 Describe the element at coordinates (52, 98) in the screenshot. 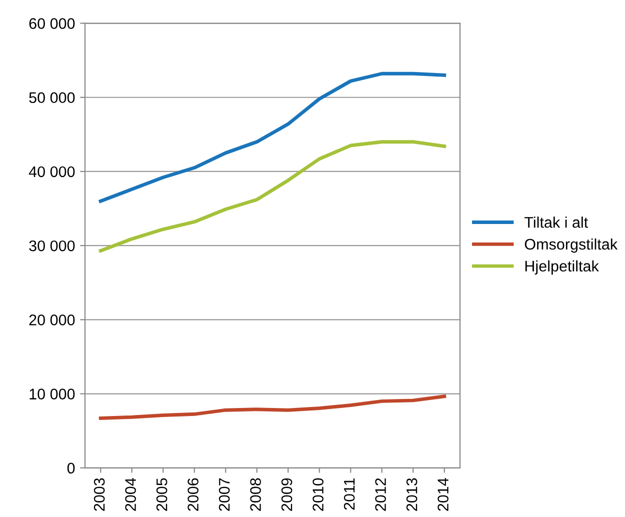

I see `y-tick-label: 50 000` at that location.